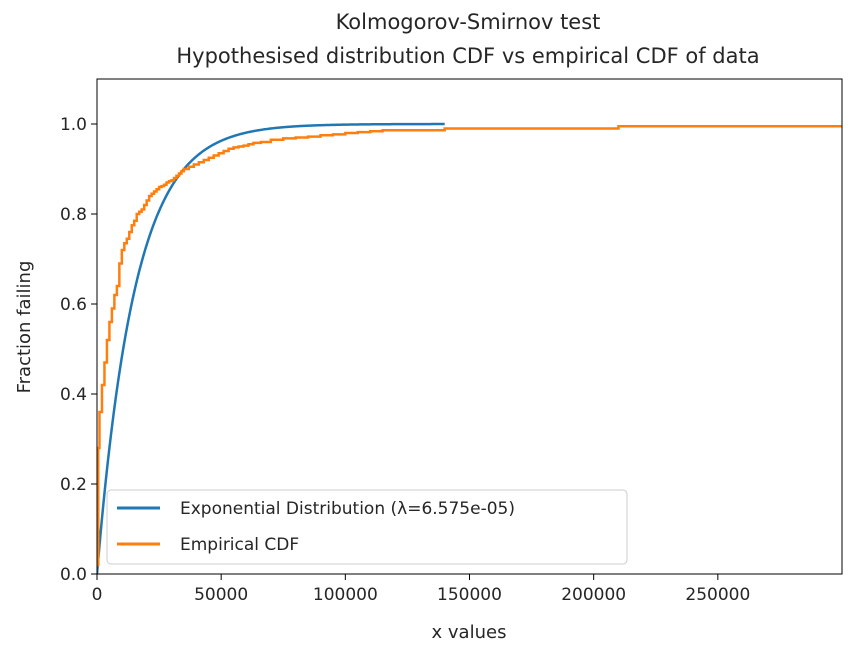  I want to click on x-axis-label: x values, so click(469, 632).